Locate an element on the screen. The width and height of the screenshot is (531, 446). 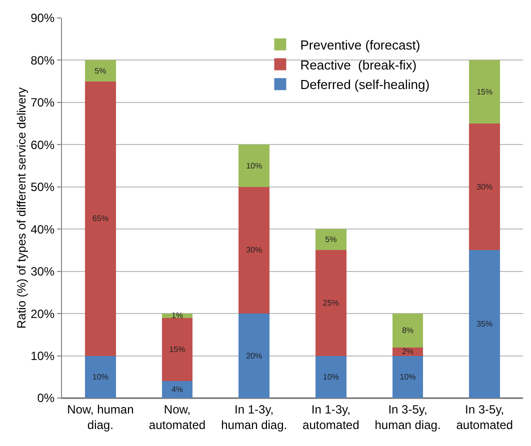
x-tick-label: Now, automated is located at coordinates (177, 417).